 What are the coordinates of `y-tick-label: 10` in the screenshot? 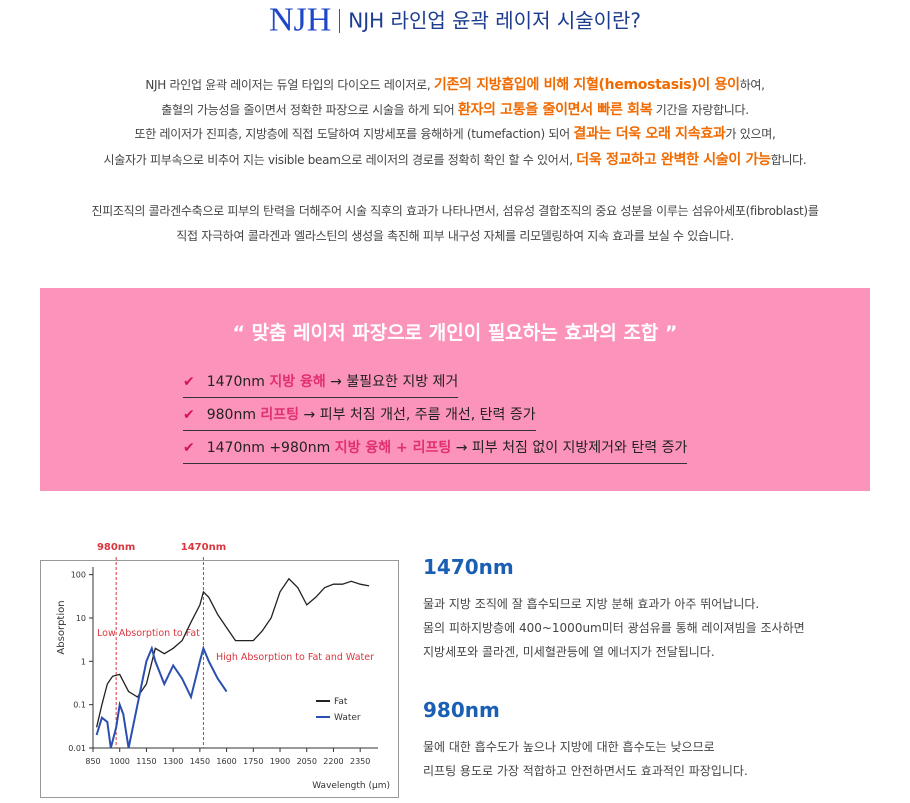 It's located at (81, 618).